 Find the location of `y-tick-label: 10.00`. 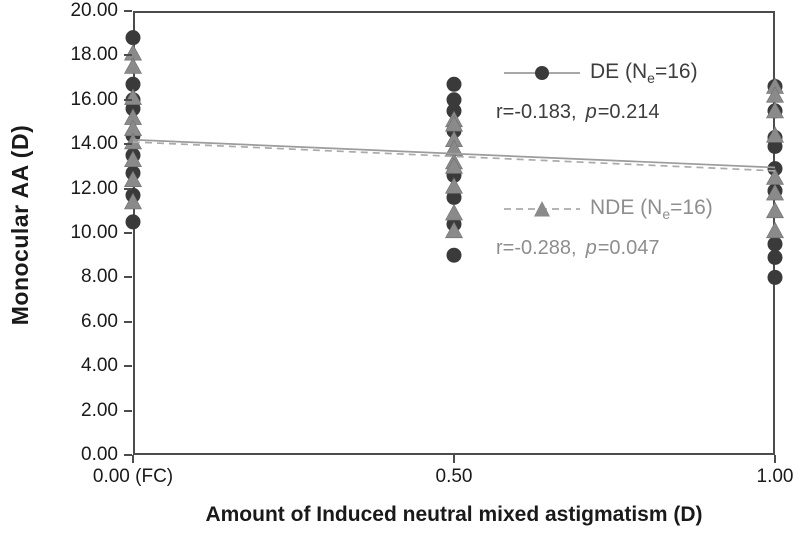

y-tick-label: 10.00 is located at coordinates (94, 232).